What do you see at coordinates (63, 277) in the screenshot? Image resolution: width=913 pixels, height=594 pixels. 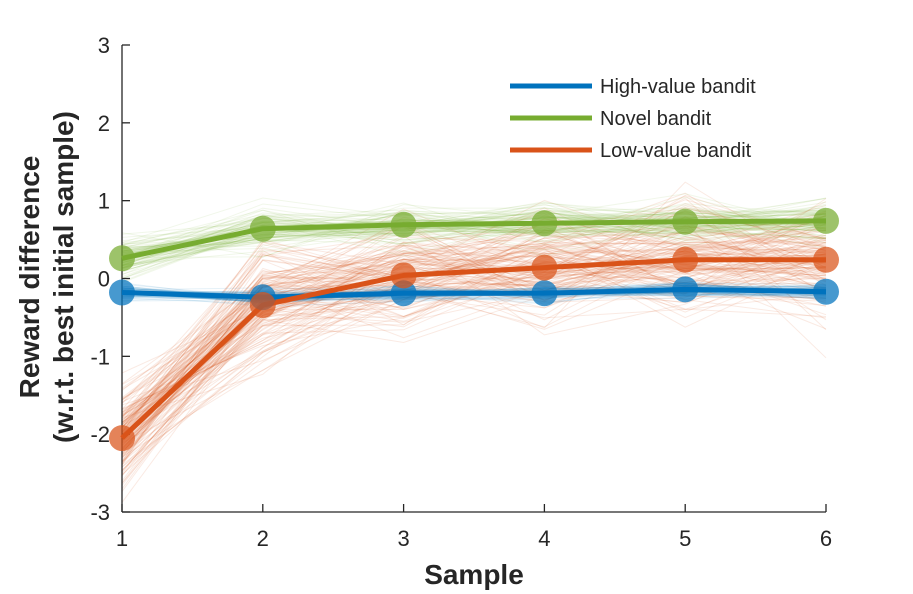 I see `y-axis-title-line-2: (w.r.t. best initial sample)` at bounding box center [63, 277].